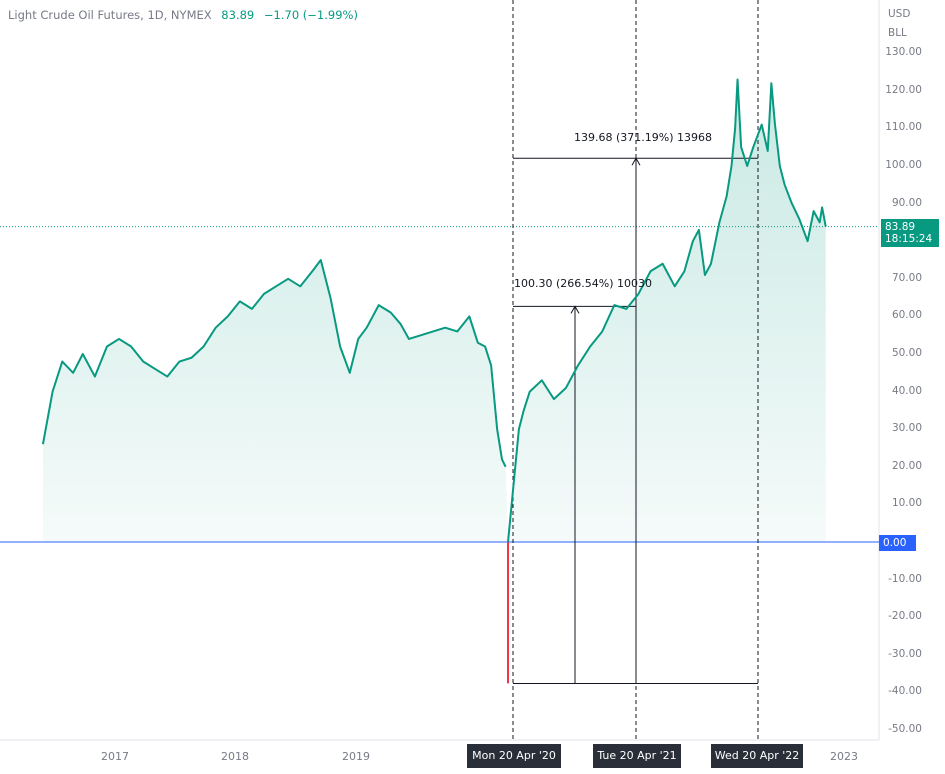 The image size is (945, 774). Describe the element at coordinates (905, 729) in the screenshot. I see `price-tick-label: -50.00` at that location.